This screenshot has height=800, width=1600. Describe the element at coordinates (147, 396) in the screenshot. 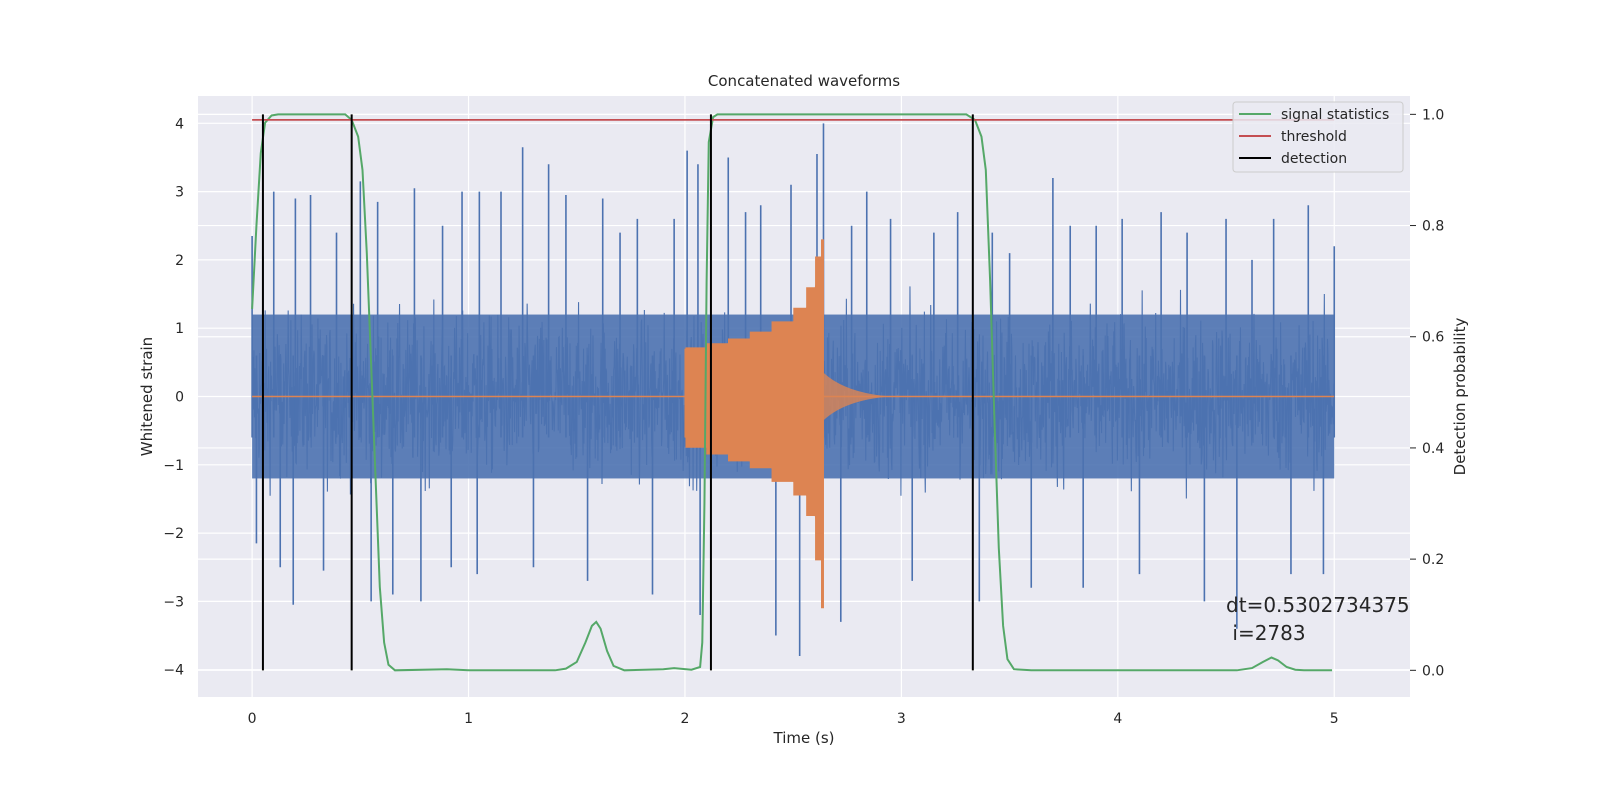

I see `y-axis-label: Whitened strain` at that location.